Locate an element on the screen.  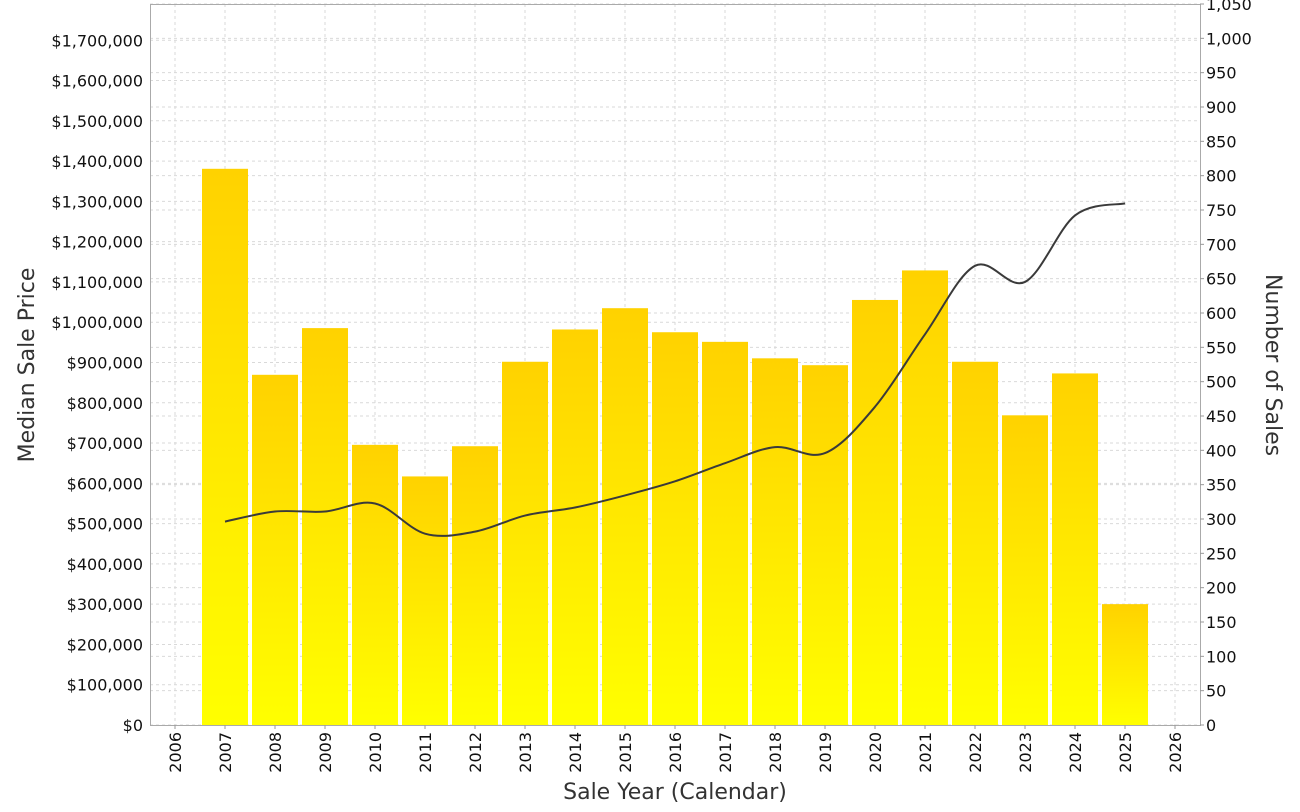
x-tick-label: 2014 is located at coordinates (575, 752).